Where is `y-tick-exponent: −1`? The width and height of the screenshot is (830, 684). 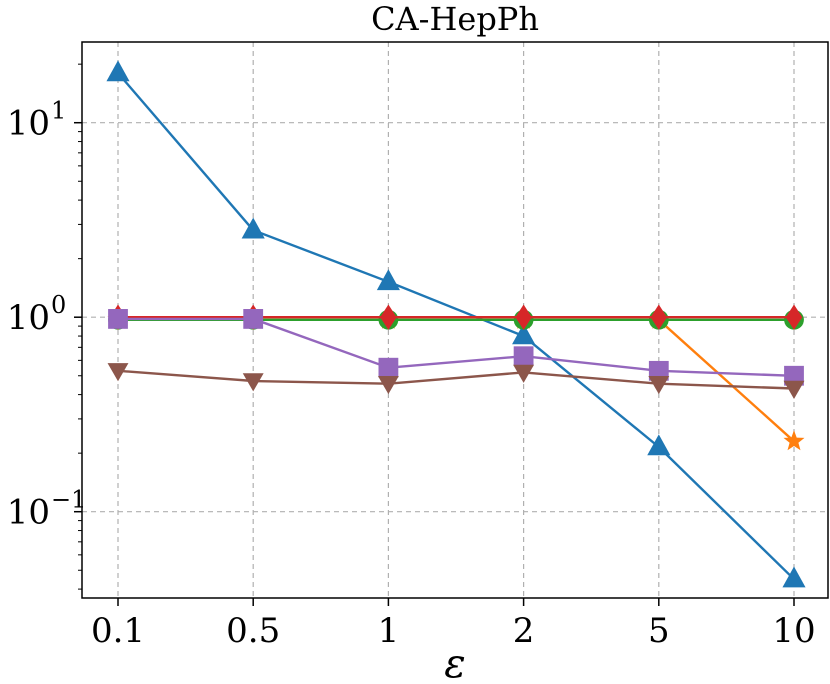 y-tick-exponent: −1 is located at coordinates (68, 500).